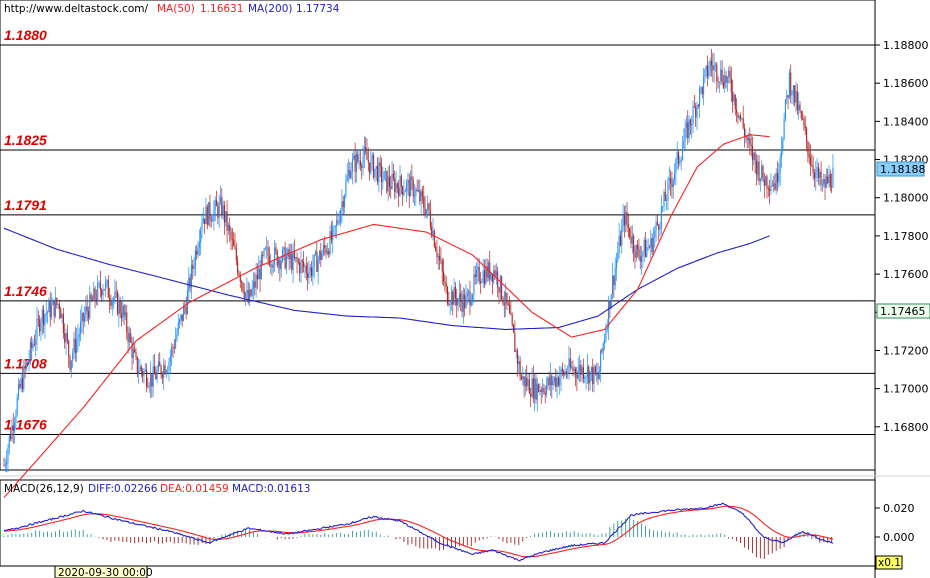  Describe the element at coordinates (76, 9) in the screenshot. I see `site-url: http://www.deltastock.com/` at that location.